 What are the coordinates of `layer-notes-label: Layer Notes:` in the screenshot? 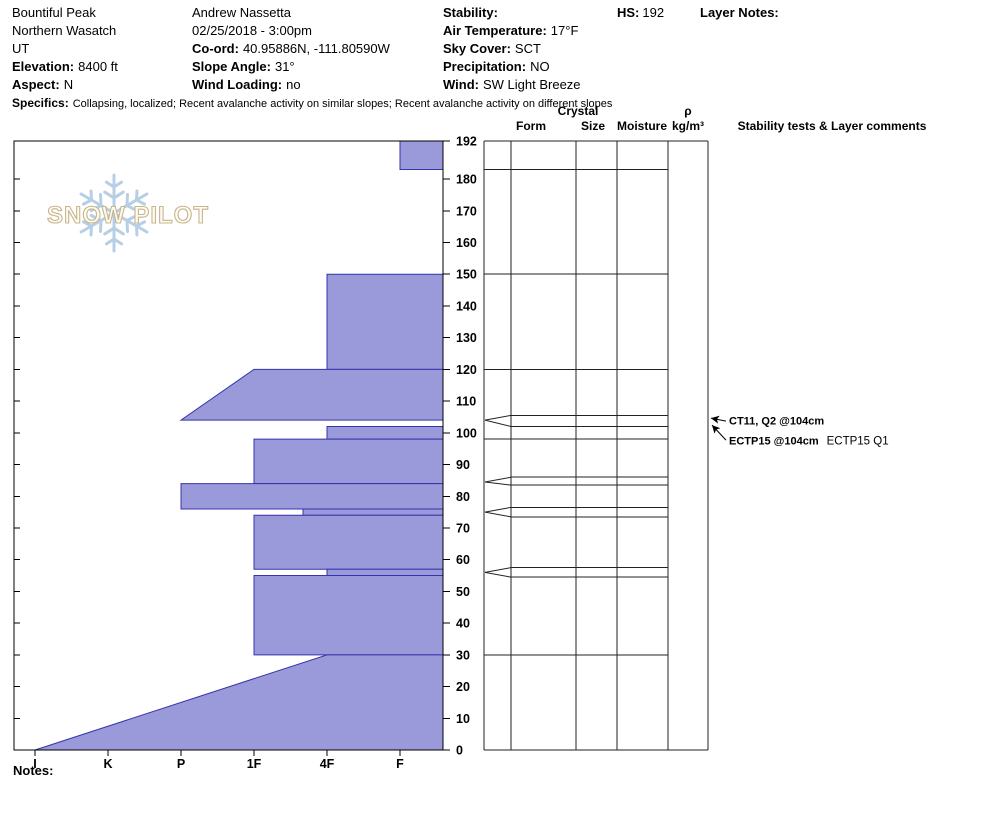 It's located at (739, 12).